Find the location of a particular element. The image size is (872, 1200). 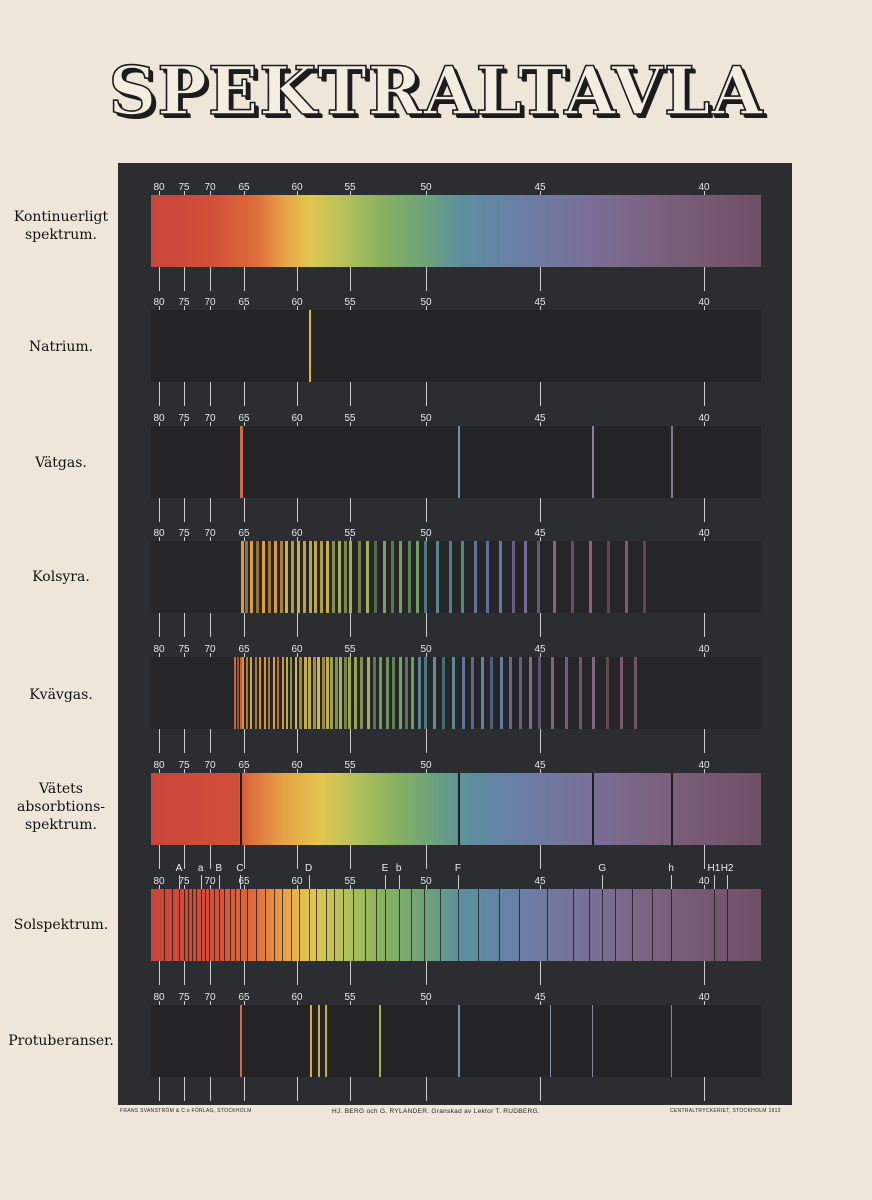

spectrum-strip-kvavgas is located at coordinates (456, 693).